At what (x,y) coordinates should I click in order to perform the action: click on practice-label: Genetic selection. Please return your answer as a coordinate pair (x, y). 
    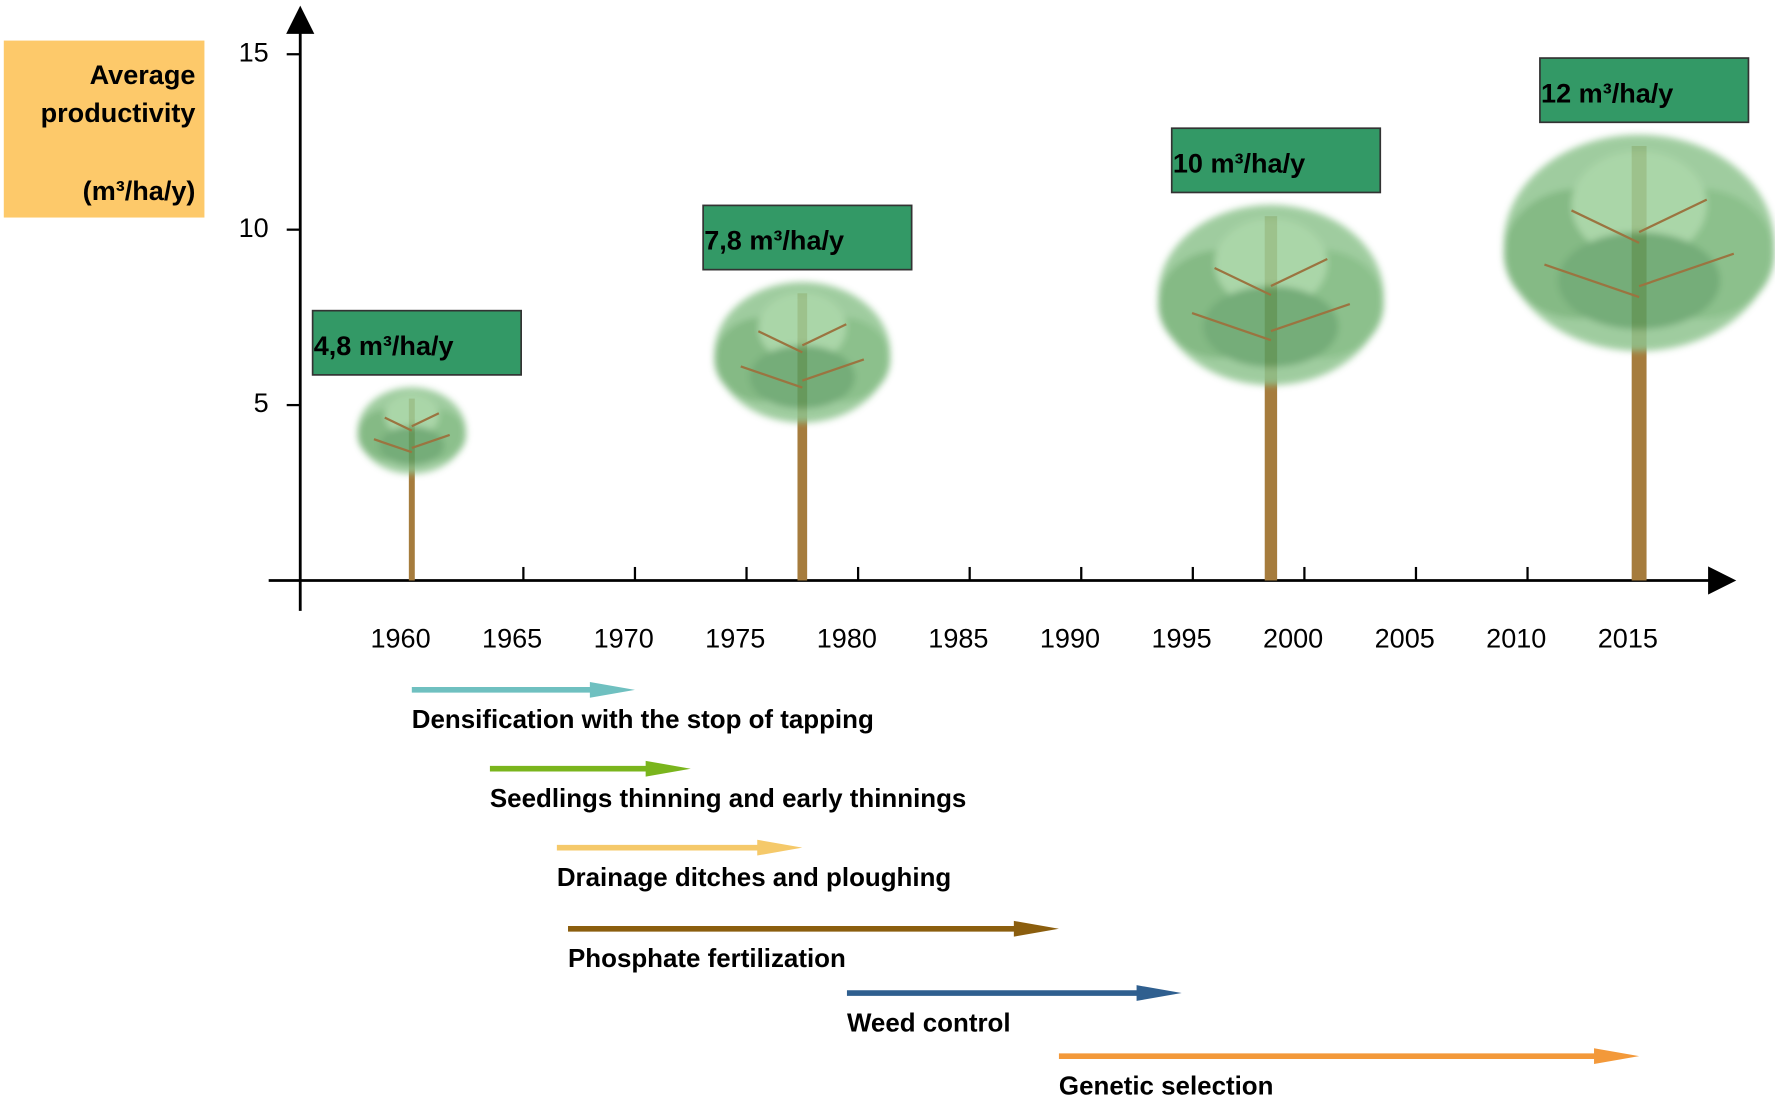
    Looking at the image, I should click on (1166, 1086).